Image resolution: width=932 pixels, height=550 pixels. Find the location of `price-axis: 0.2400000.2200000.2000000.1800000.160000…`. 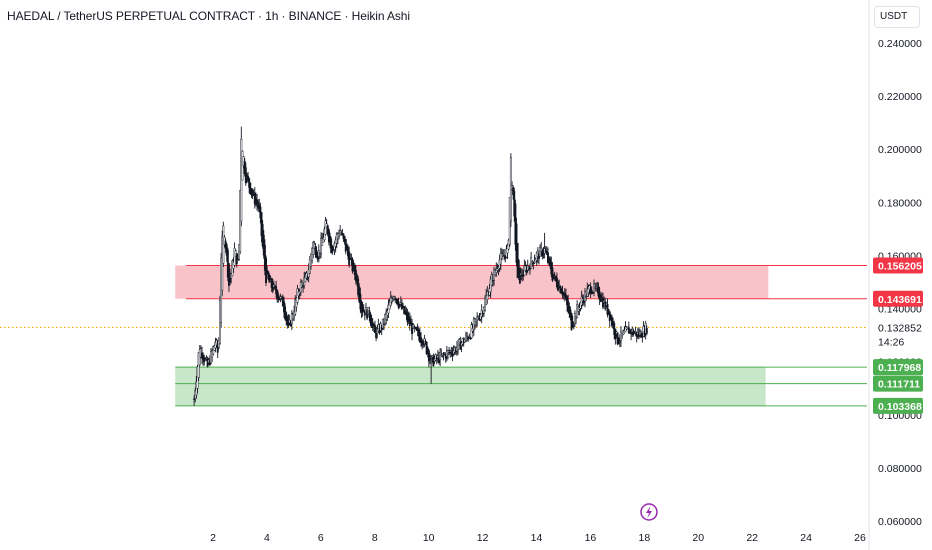

price-axis: 0.2400000.2200000.2000000.1800000.160000… is located at coordinates (900, 283).